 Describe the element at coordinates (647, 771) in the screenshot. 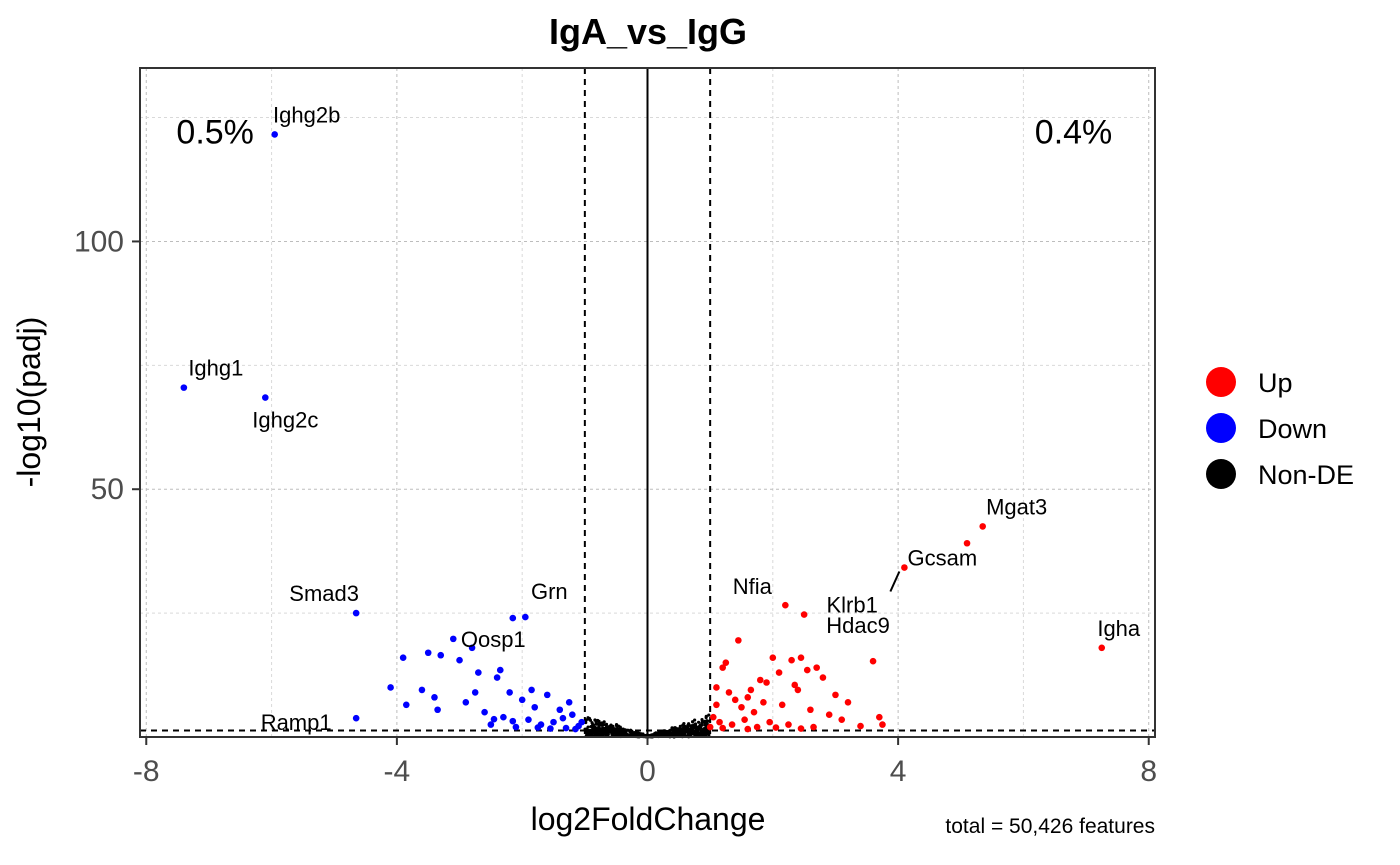

I see `x-tick-label: 0` at that location.